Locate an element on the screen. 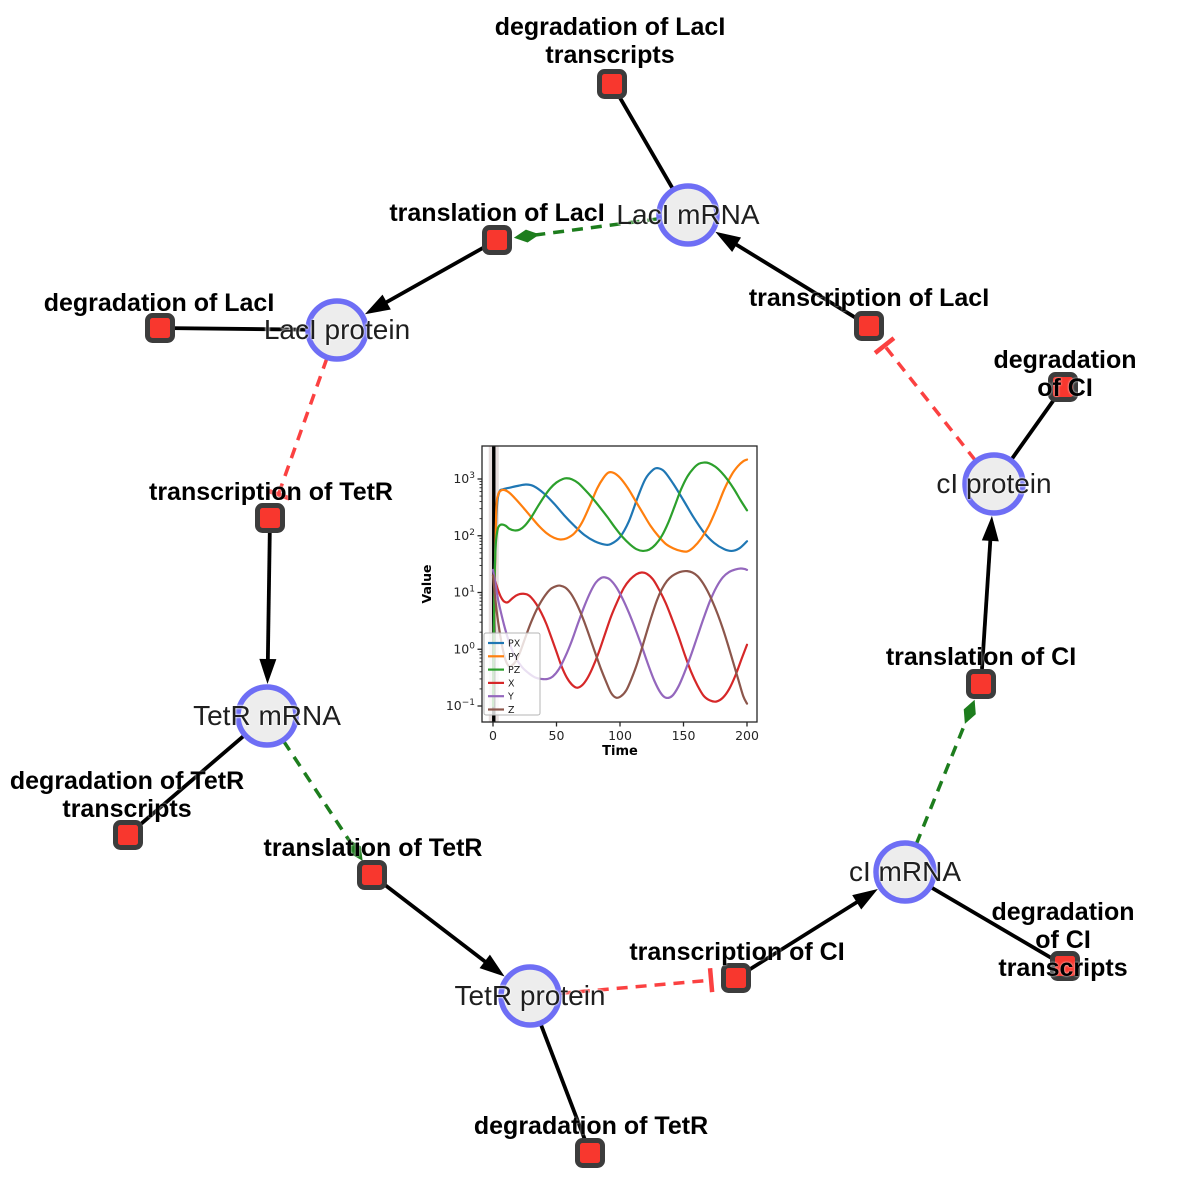 Image resolution: width=1189 pixels, height=1200 pixels. chart-series-PY is located at coordinates (620, 580).